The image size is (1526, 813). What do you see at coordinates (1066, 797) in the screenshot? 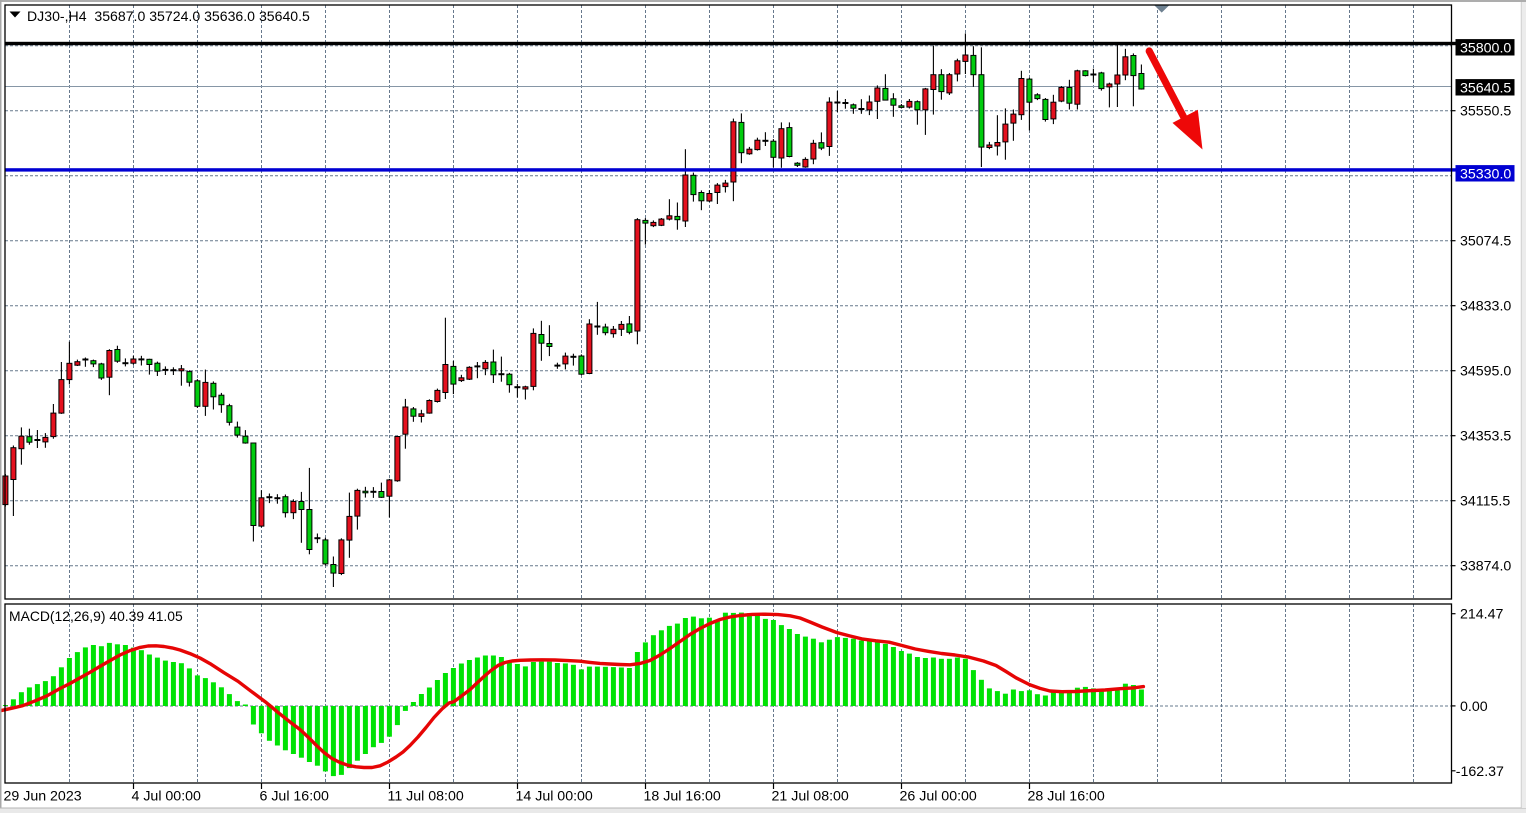
I see `svg-text: 28 Jul 16:00` at bounding box center [1066, 797].